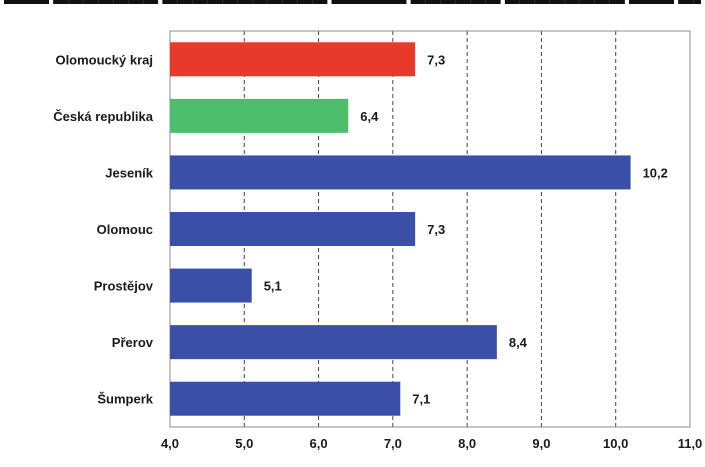  What do you see at coordinates (244, 443) in the screenshot?
I see `x-tick-label: 5,0` at bounding box center [244, 443].